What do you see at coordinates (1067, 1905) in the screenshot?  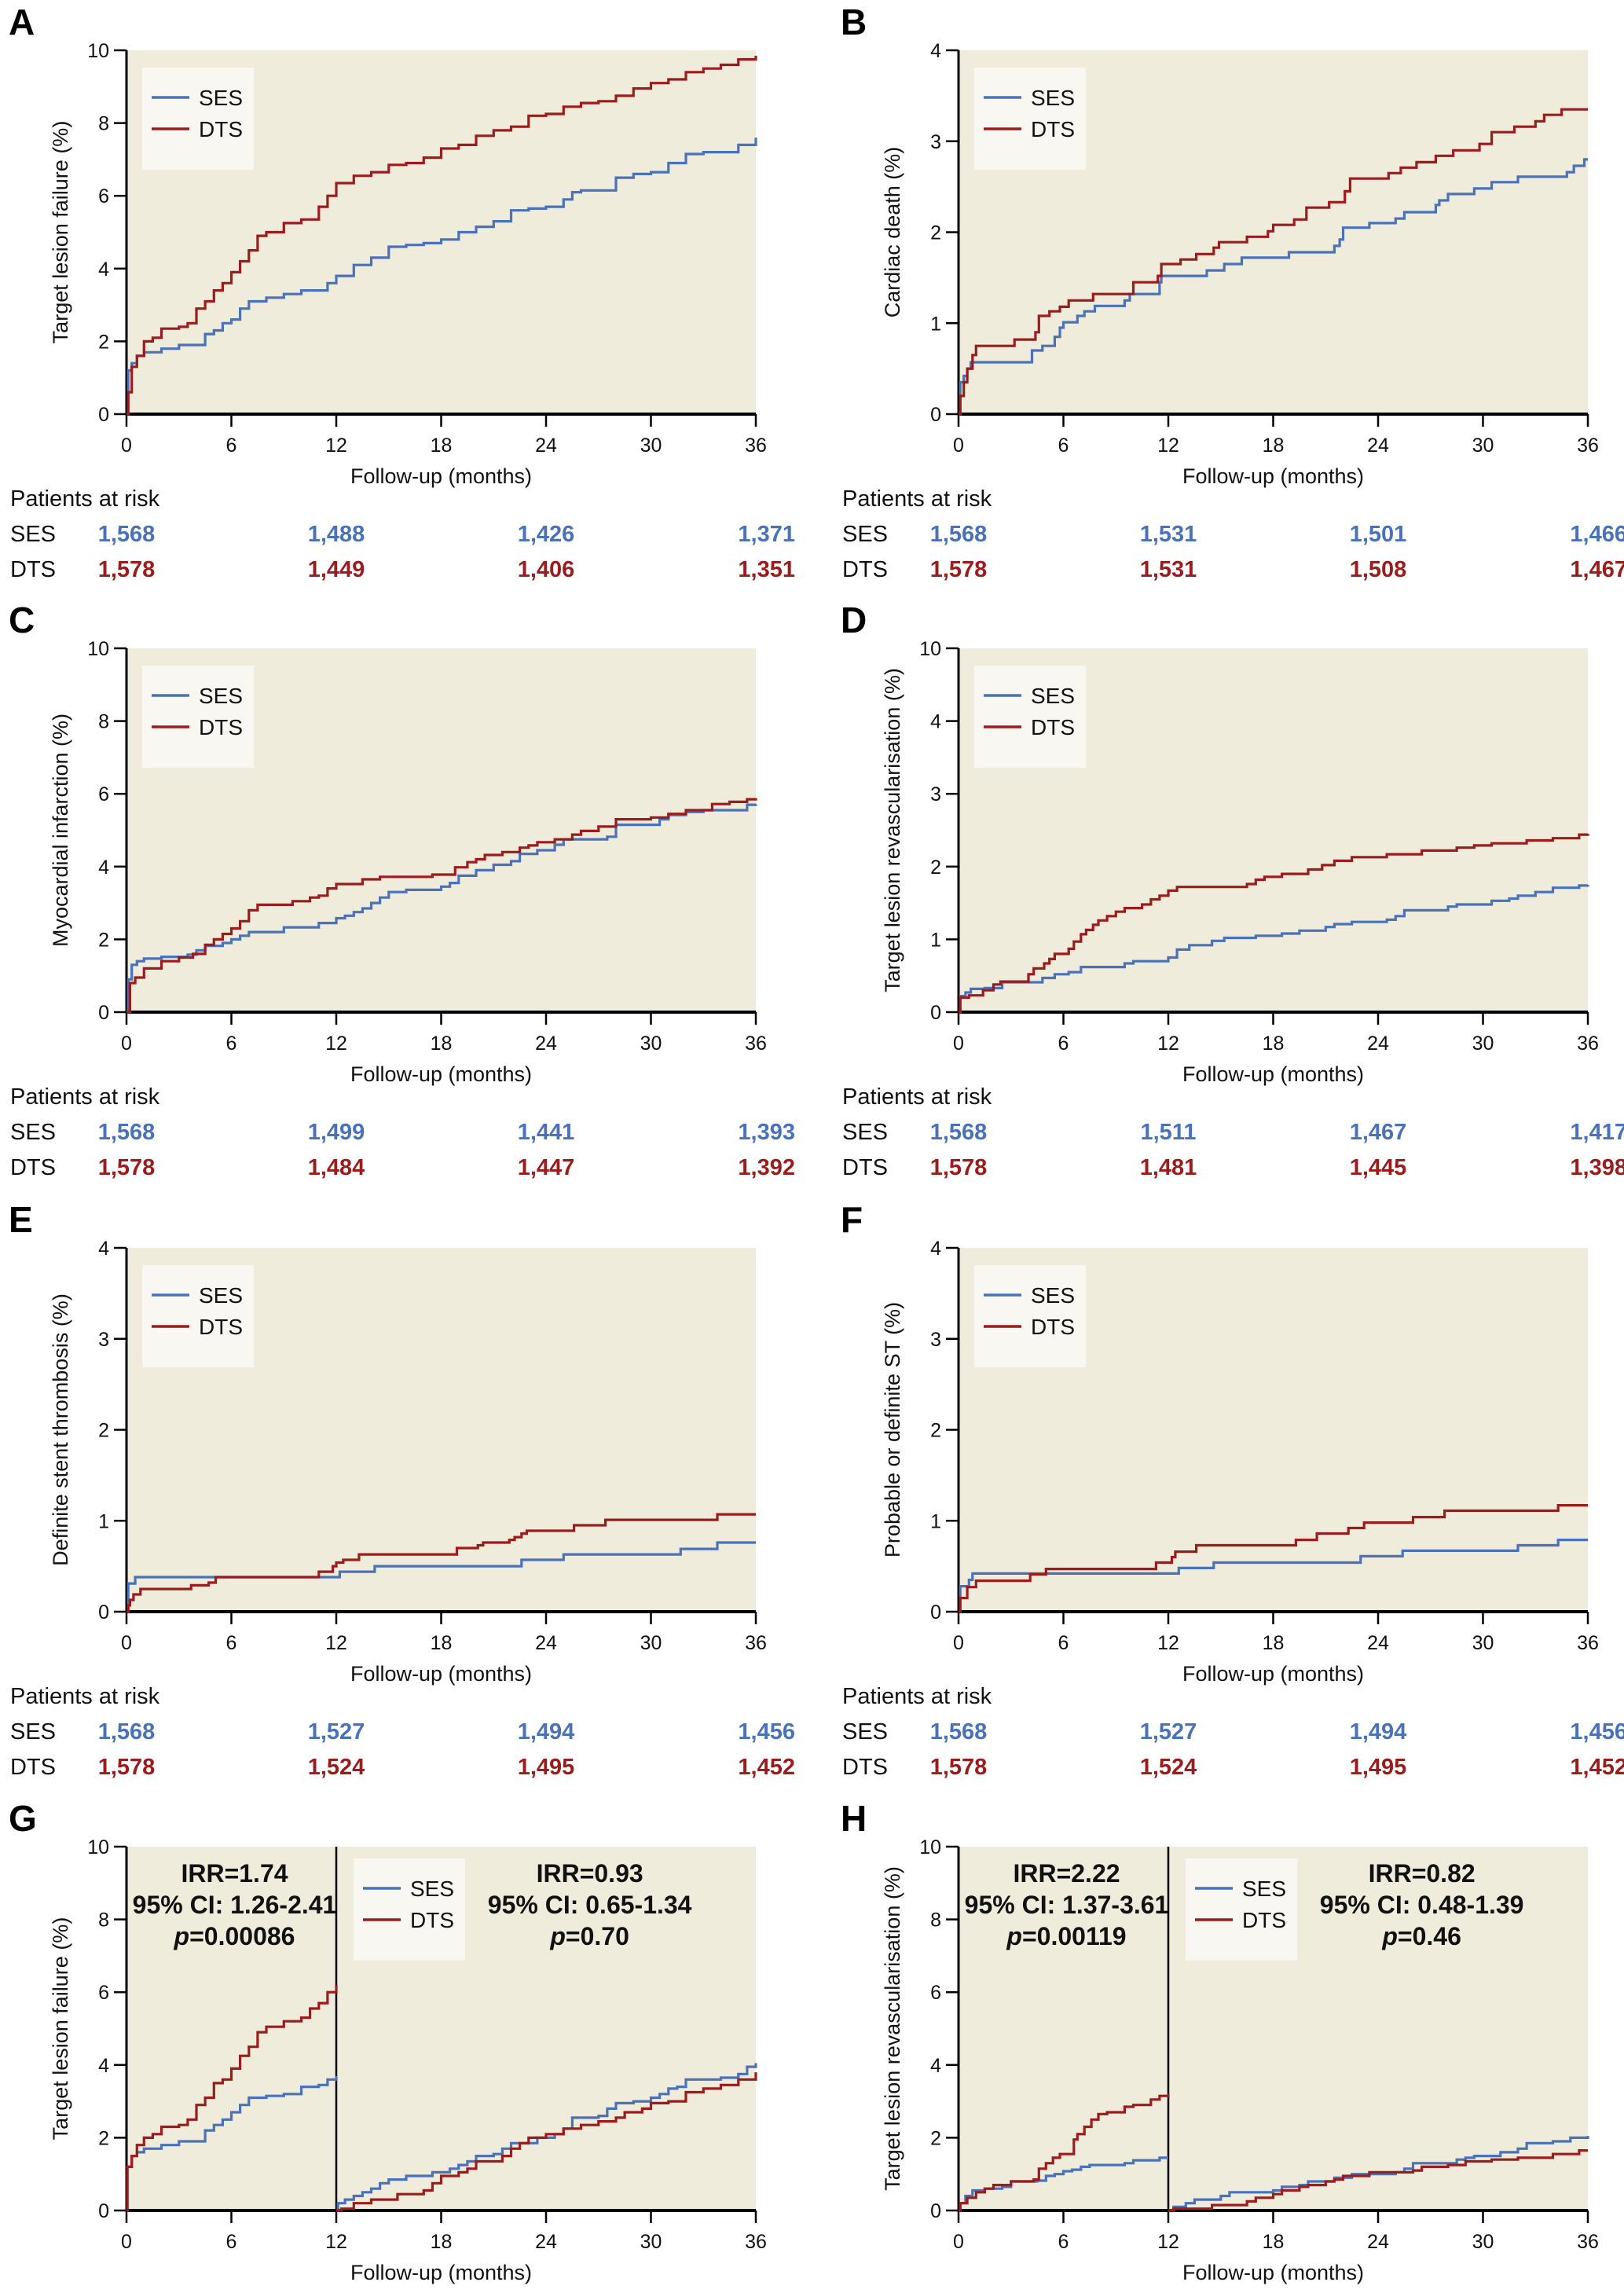 I see `stat-annotation: 95% CI: 1.37-3.61` at bounding box center [1067, 1905].